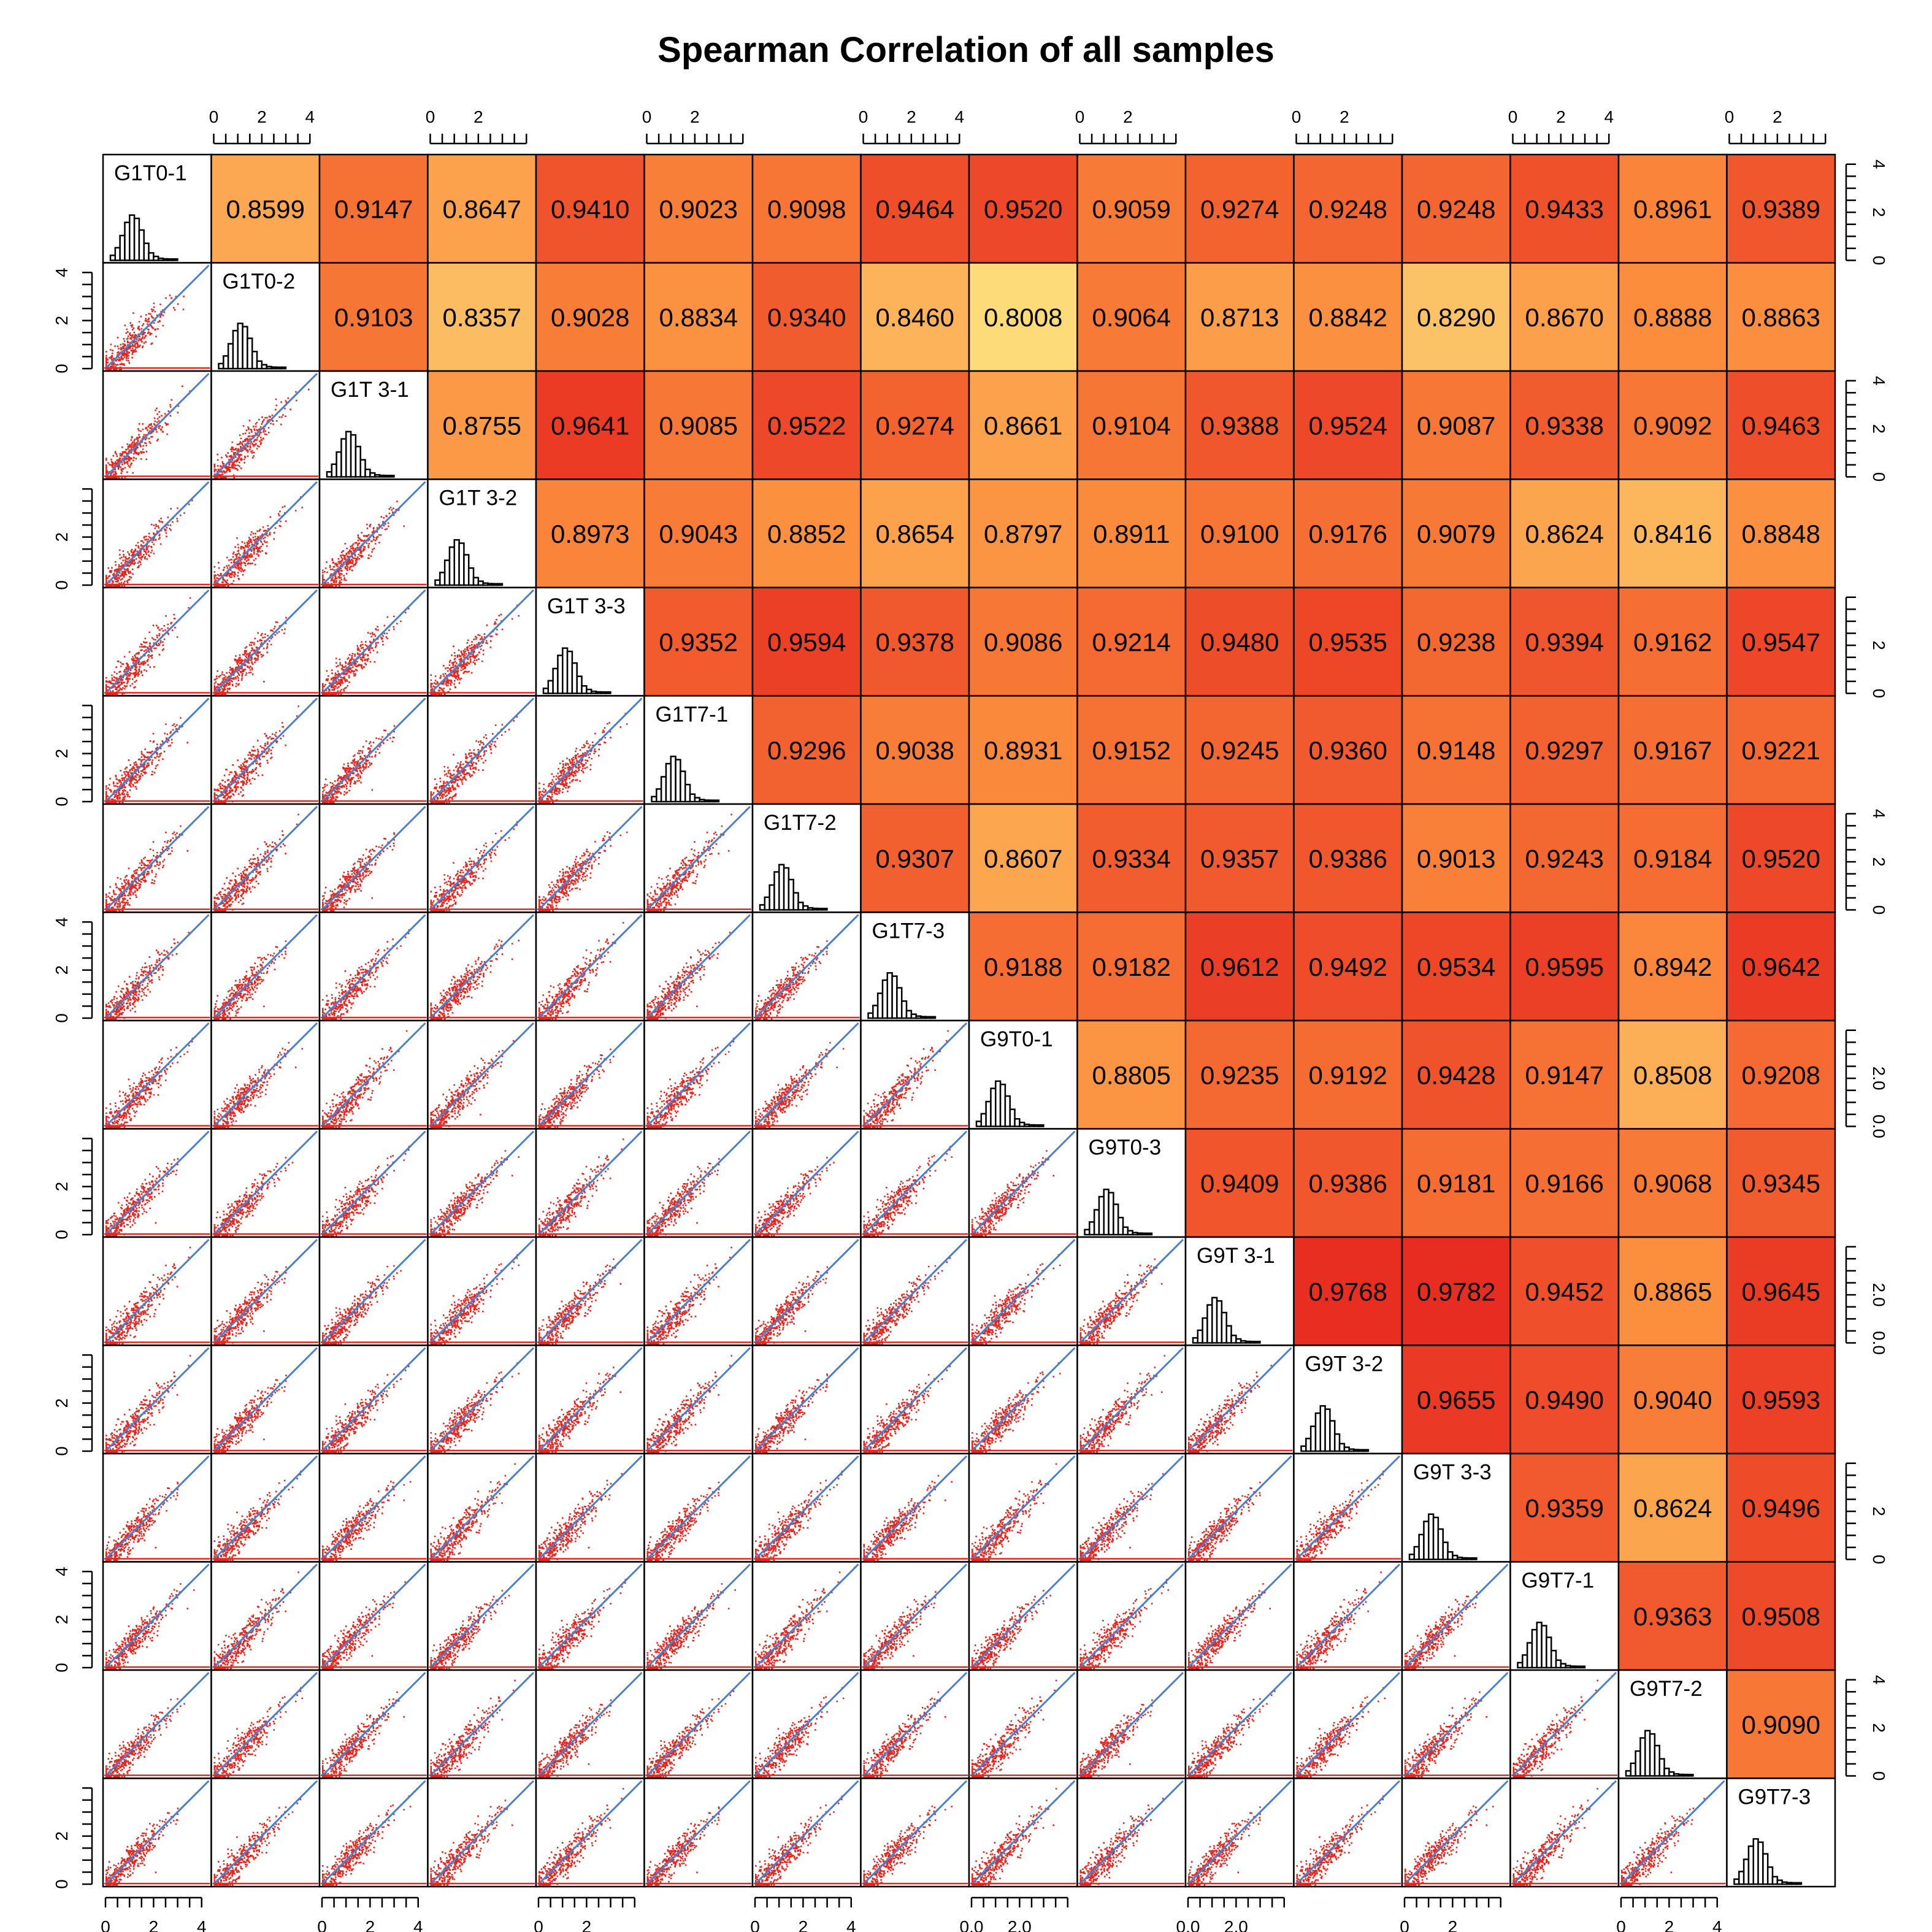 The height and width of the screenshot is (1932, 1932). I want to click on correlation-value: 0.8888, so click(1672, 317).